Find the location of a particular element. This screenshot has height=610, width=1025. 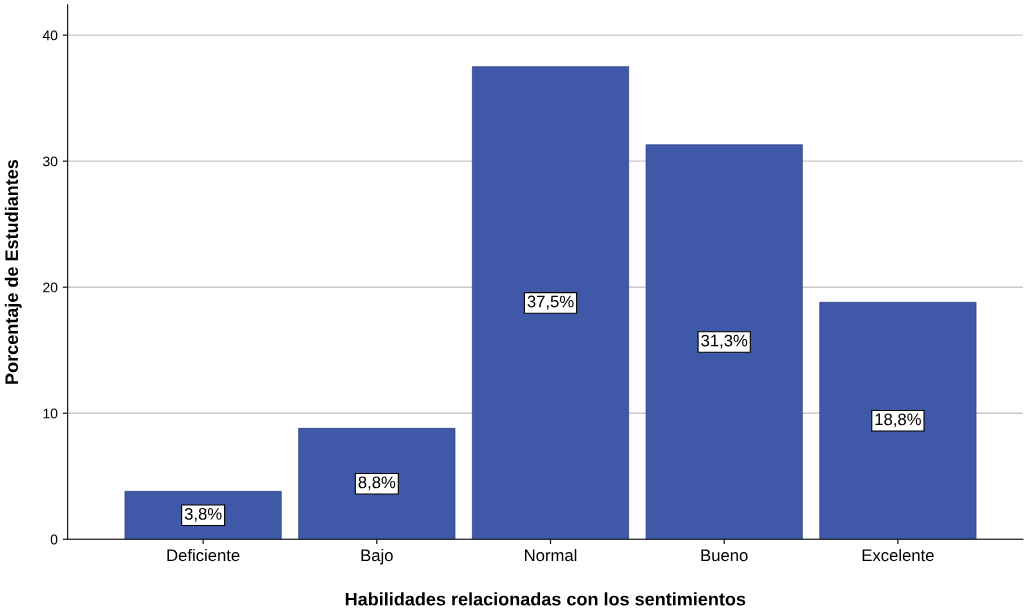

data-label: 18,8% is located at coordinates (898, 420).